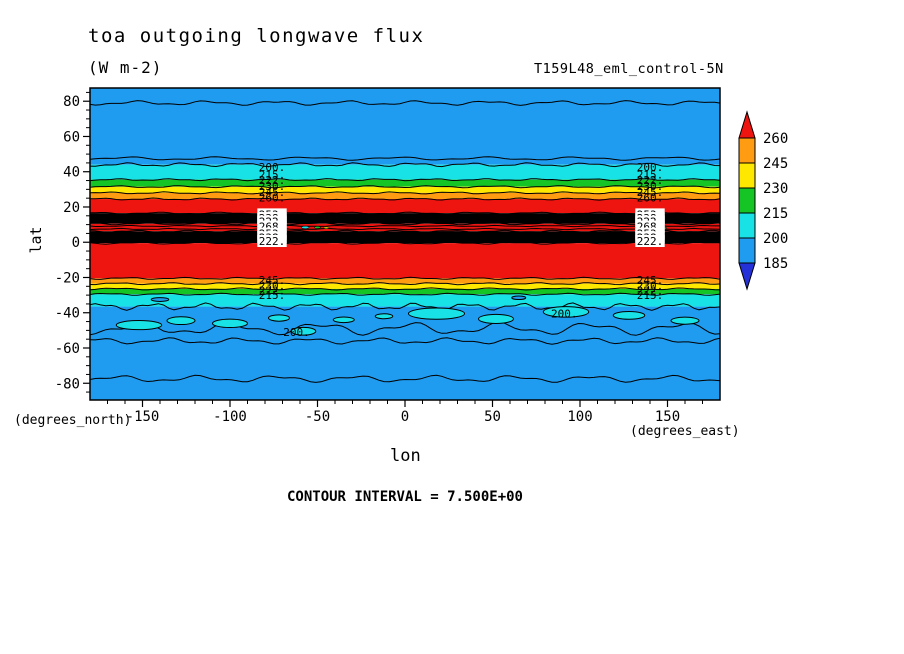 This screenshot has height=654, width=904. I want to click on y-tick-label: -40, so click(67, 314).